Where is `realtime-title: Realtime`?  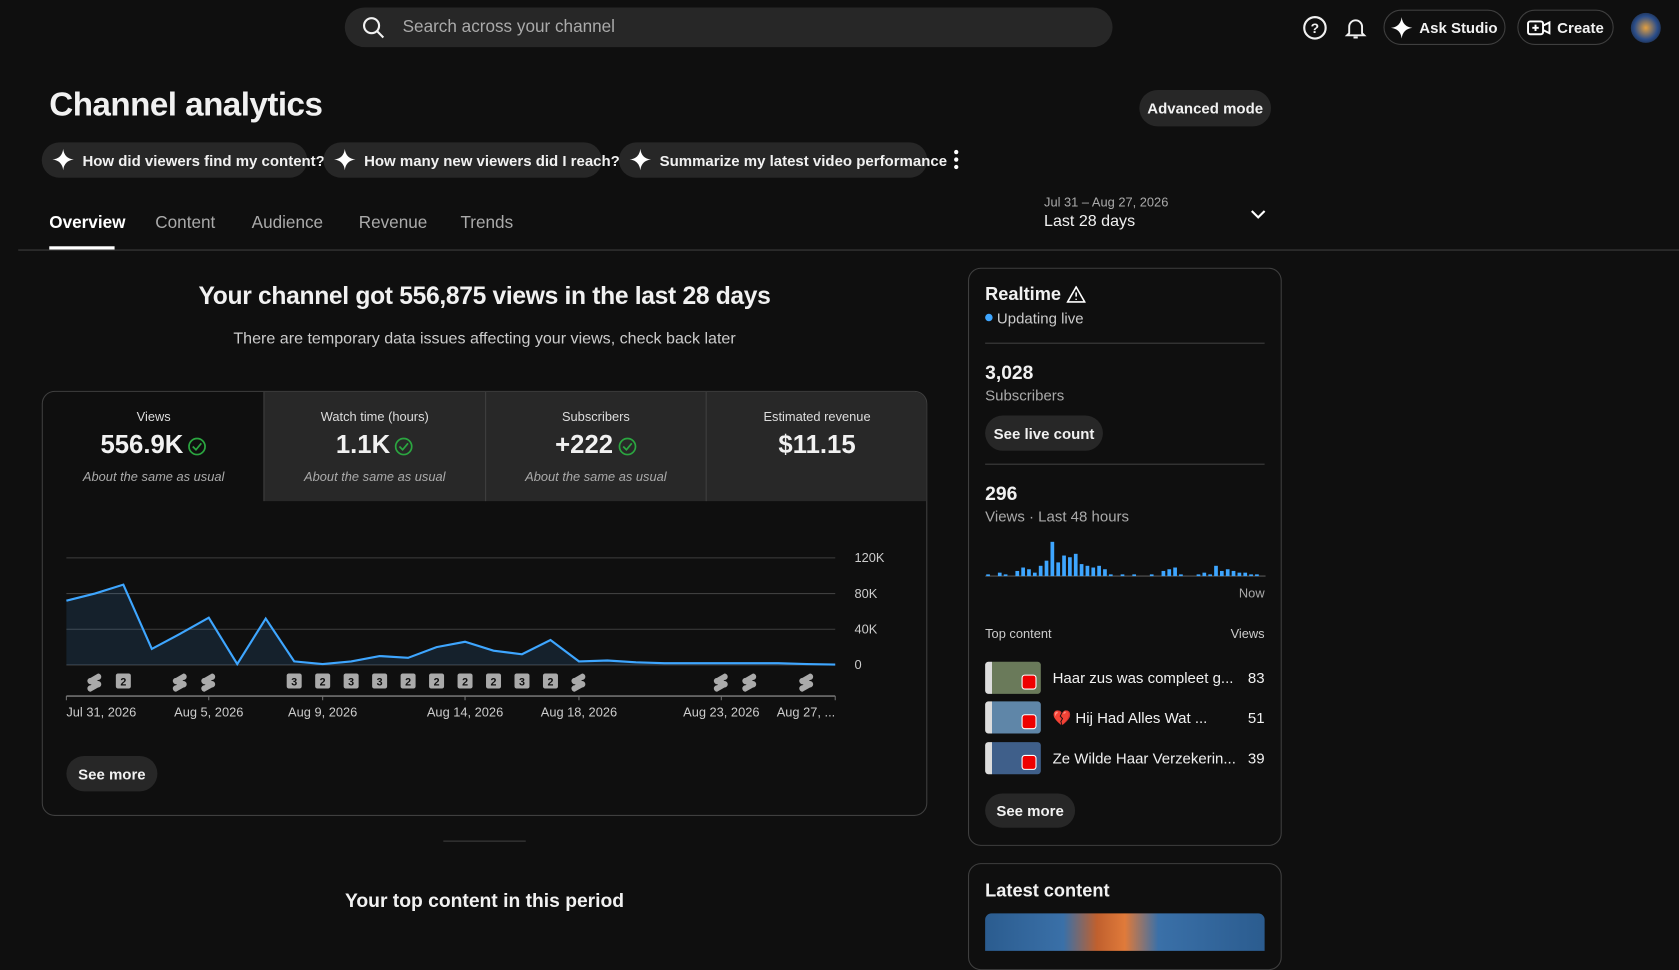 realtime-title: Realtime is located at coordinates (1023, 294).